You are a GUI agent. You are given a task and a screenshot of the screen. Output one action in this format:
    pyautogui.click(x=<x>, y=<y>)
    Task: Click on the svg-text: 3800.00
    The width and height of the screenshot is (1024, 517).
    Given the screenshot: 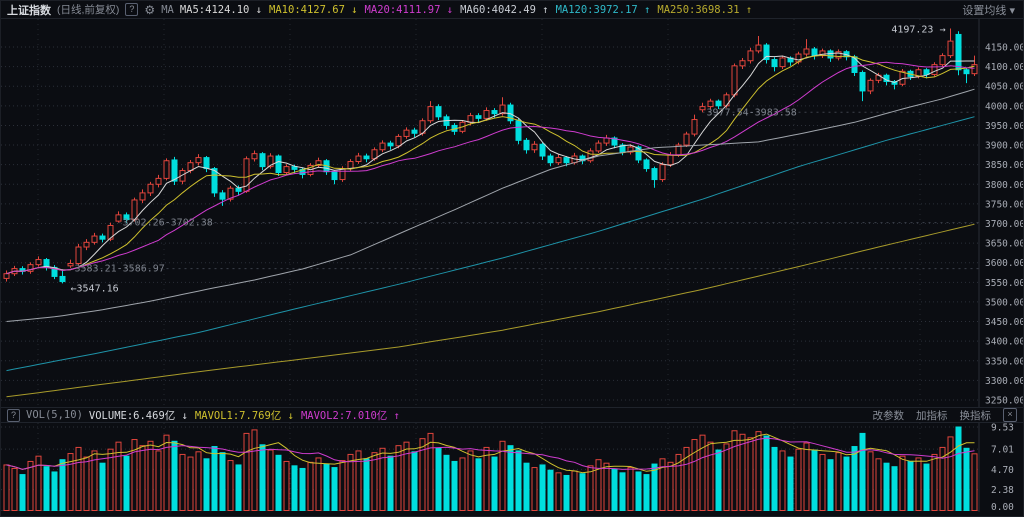 What is the action you would take?
    pyautogui.click(x=1004, y=185)
    